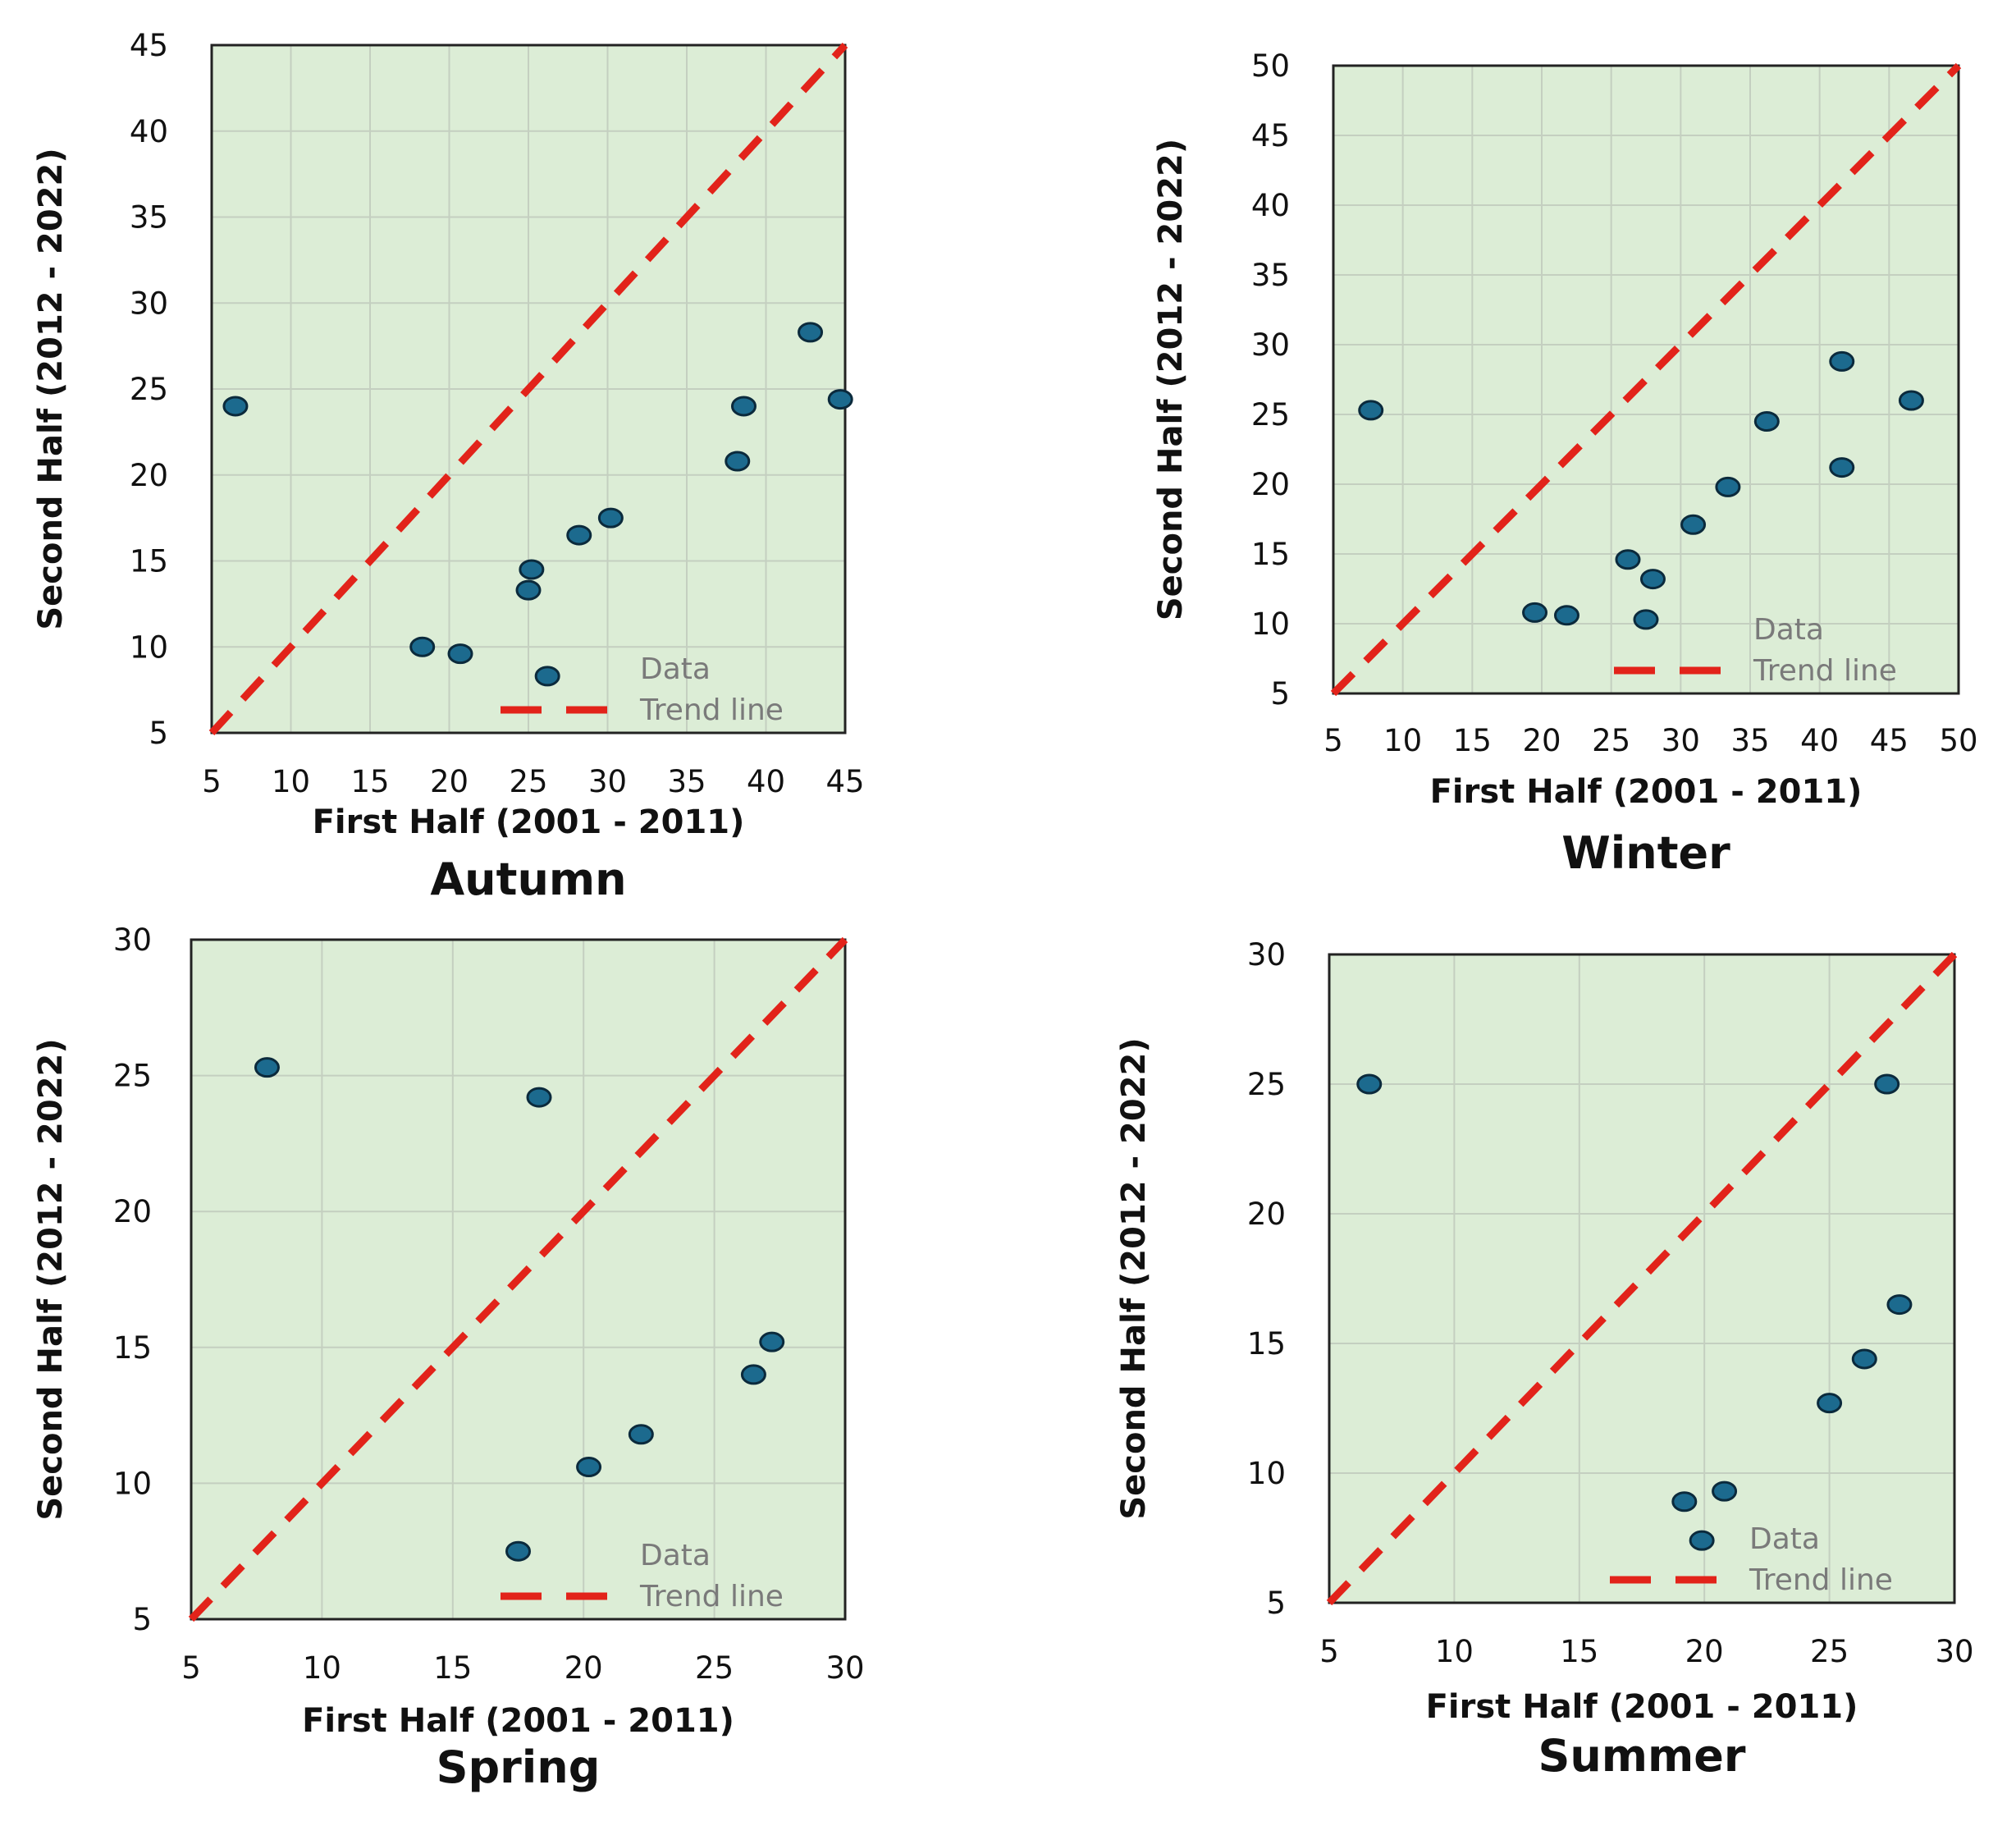 This screenshot has width=2016, height=1826. What do you see at coordinates (1641, 1756) in the screenshot?
I see `summer-panel-title: Summer` at bounding box center [1641, 1756].